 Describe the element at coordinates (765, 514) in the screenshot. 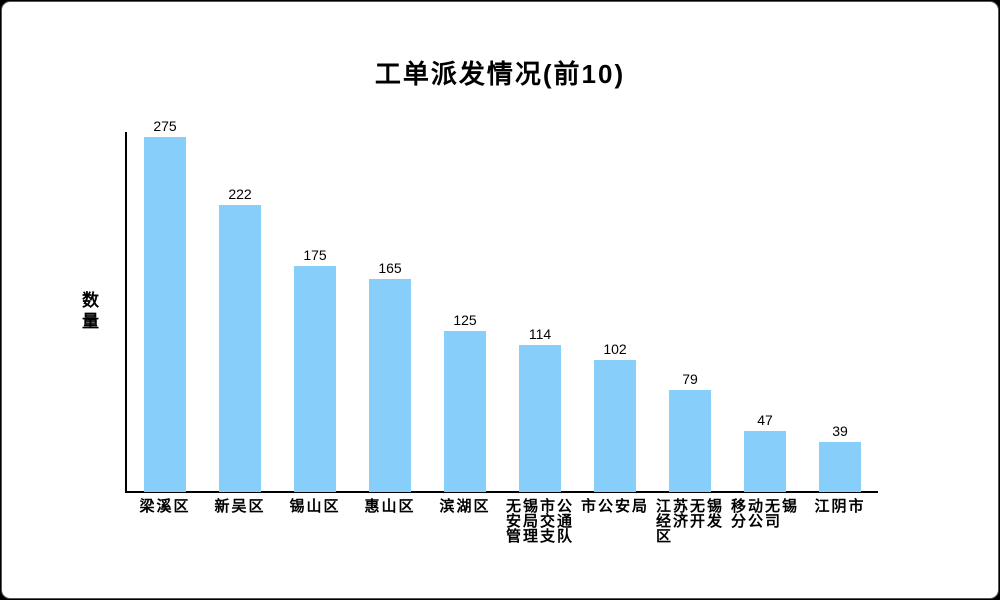

I see `category-label-9: 移动无锡 分公司` at that location.